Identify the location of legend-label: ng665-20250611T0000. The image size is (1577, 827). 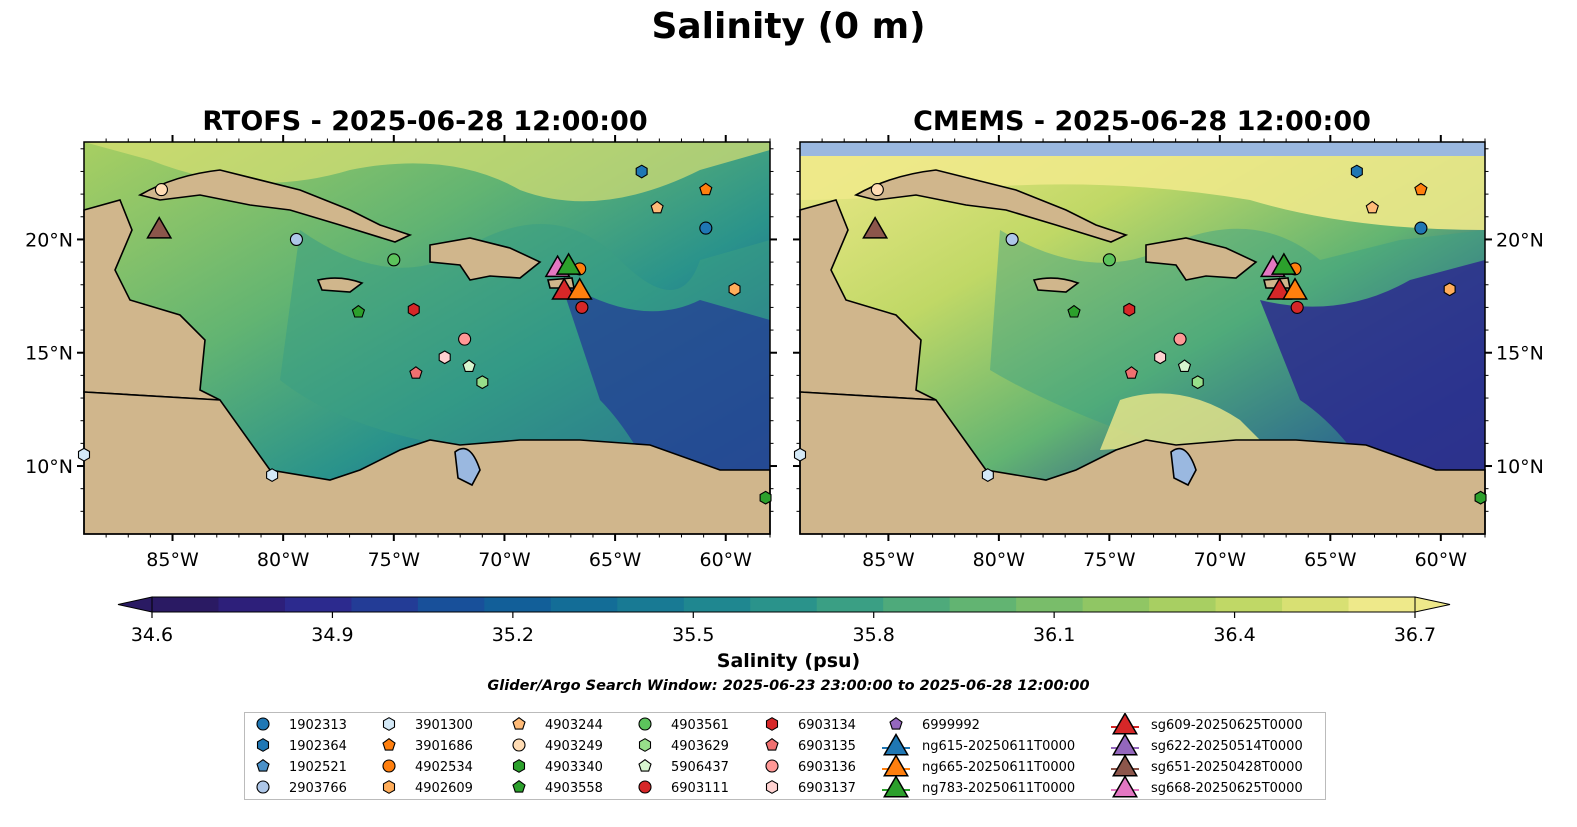
(998, 767).